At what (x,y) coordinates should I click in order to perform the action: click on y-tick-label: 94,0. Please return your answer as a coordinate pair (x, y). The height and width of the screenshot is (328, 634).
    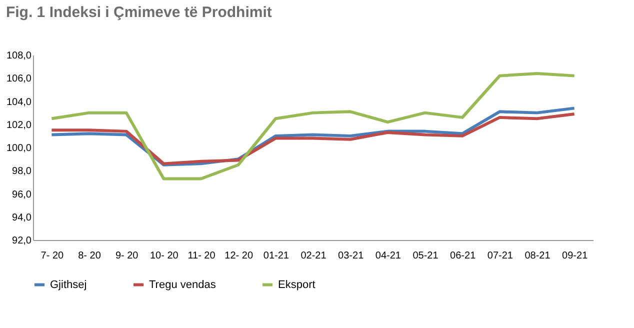
    Looking at the image, I should click on (22, 218).